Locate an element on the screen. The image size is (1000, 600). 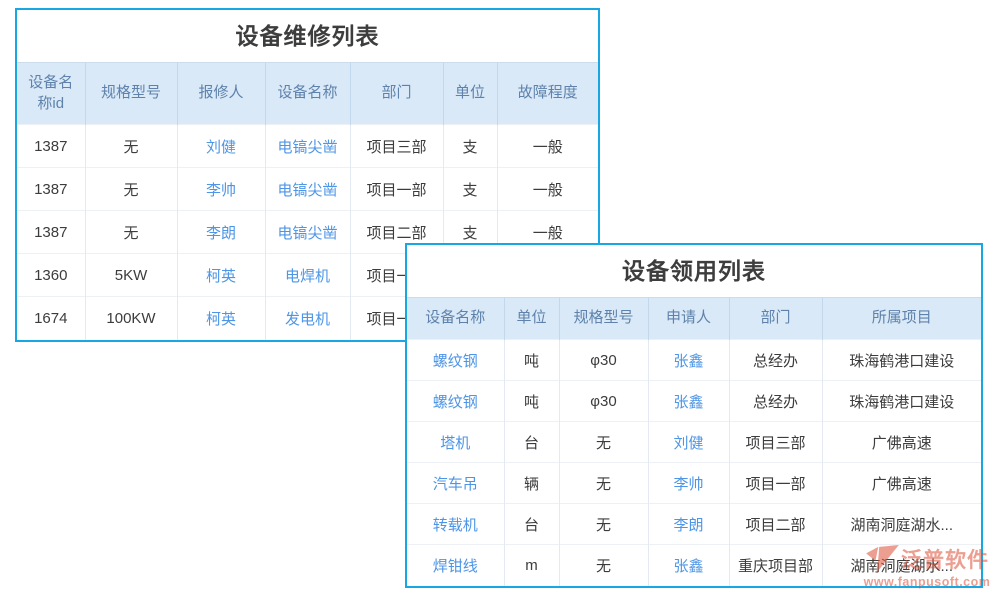
table-cell: 辆 is located at coordinates (531, 483).